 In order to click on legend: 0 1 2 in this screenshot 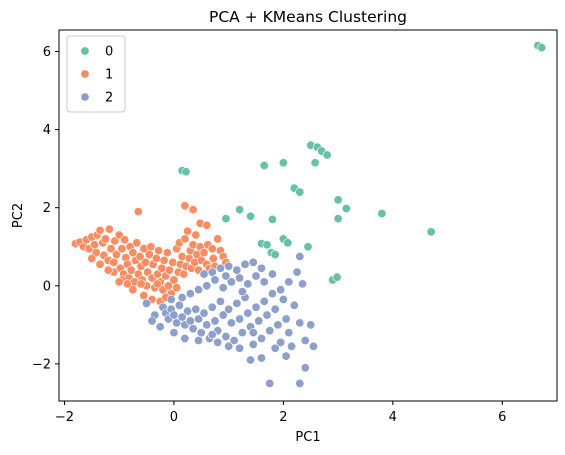, I will do `click(96, 74)`.